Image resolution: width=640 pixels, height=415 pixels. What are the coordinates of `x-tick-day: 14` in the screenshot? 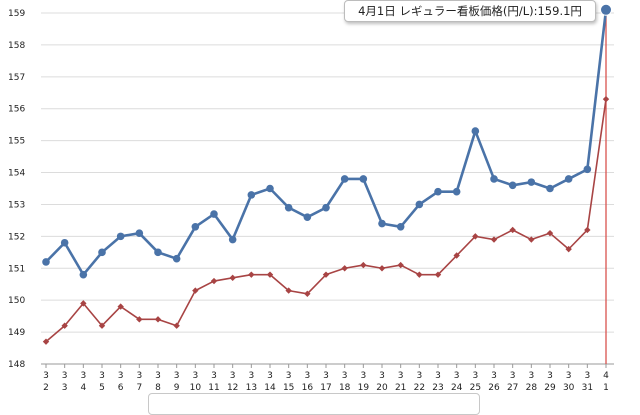 It's located at (270, 388).